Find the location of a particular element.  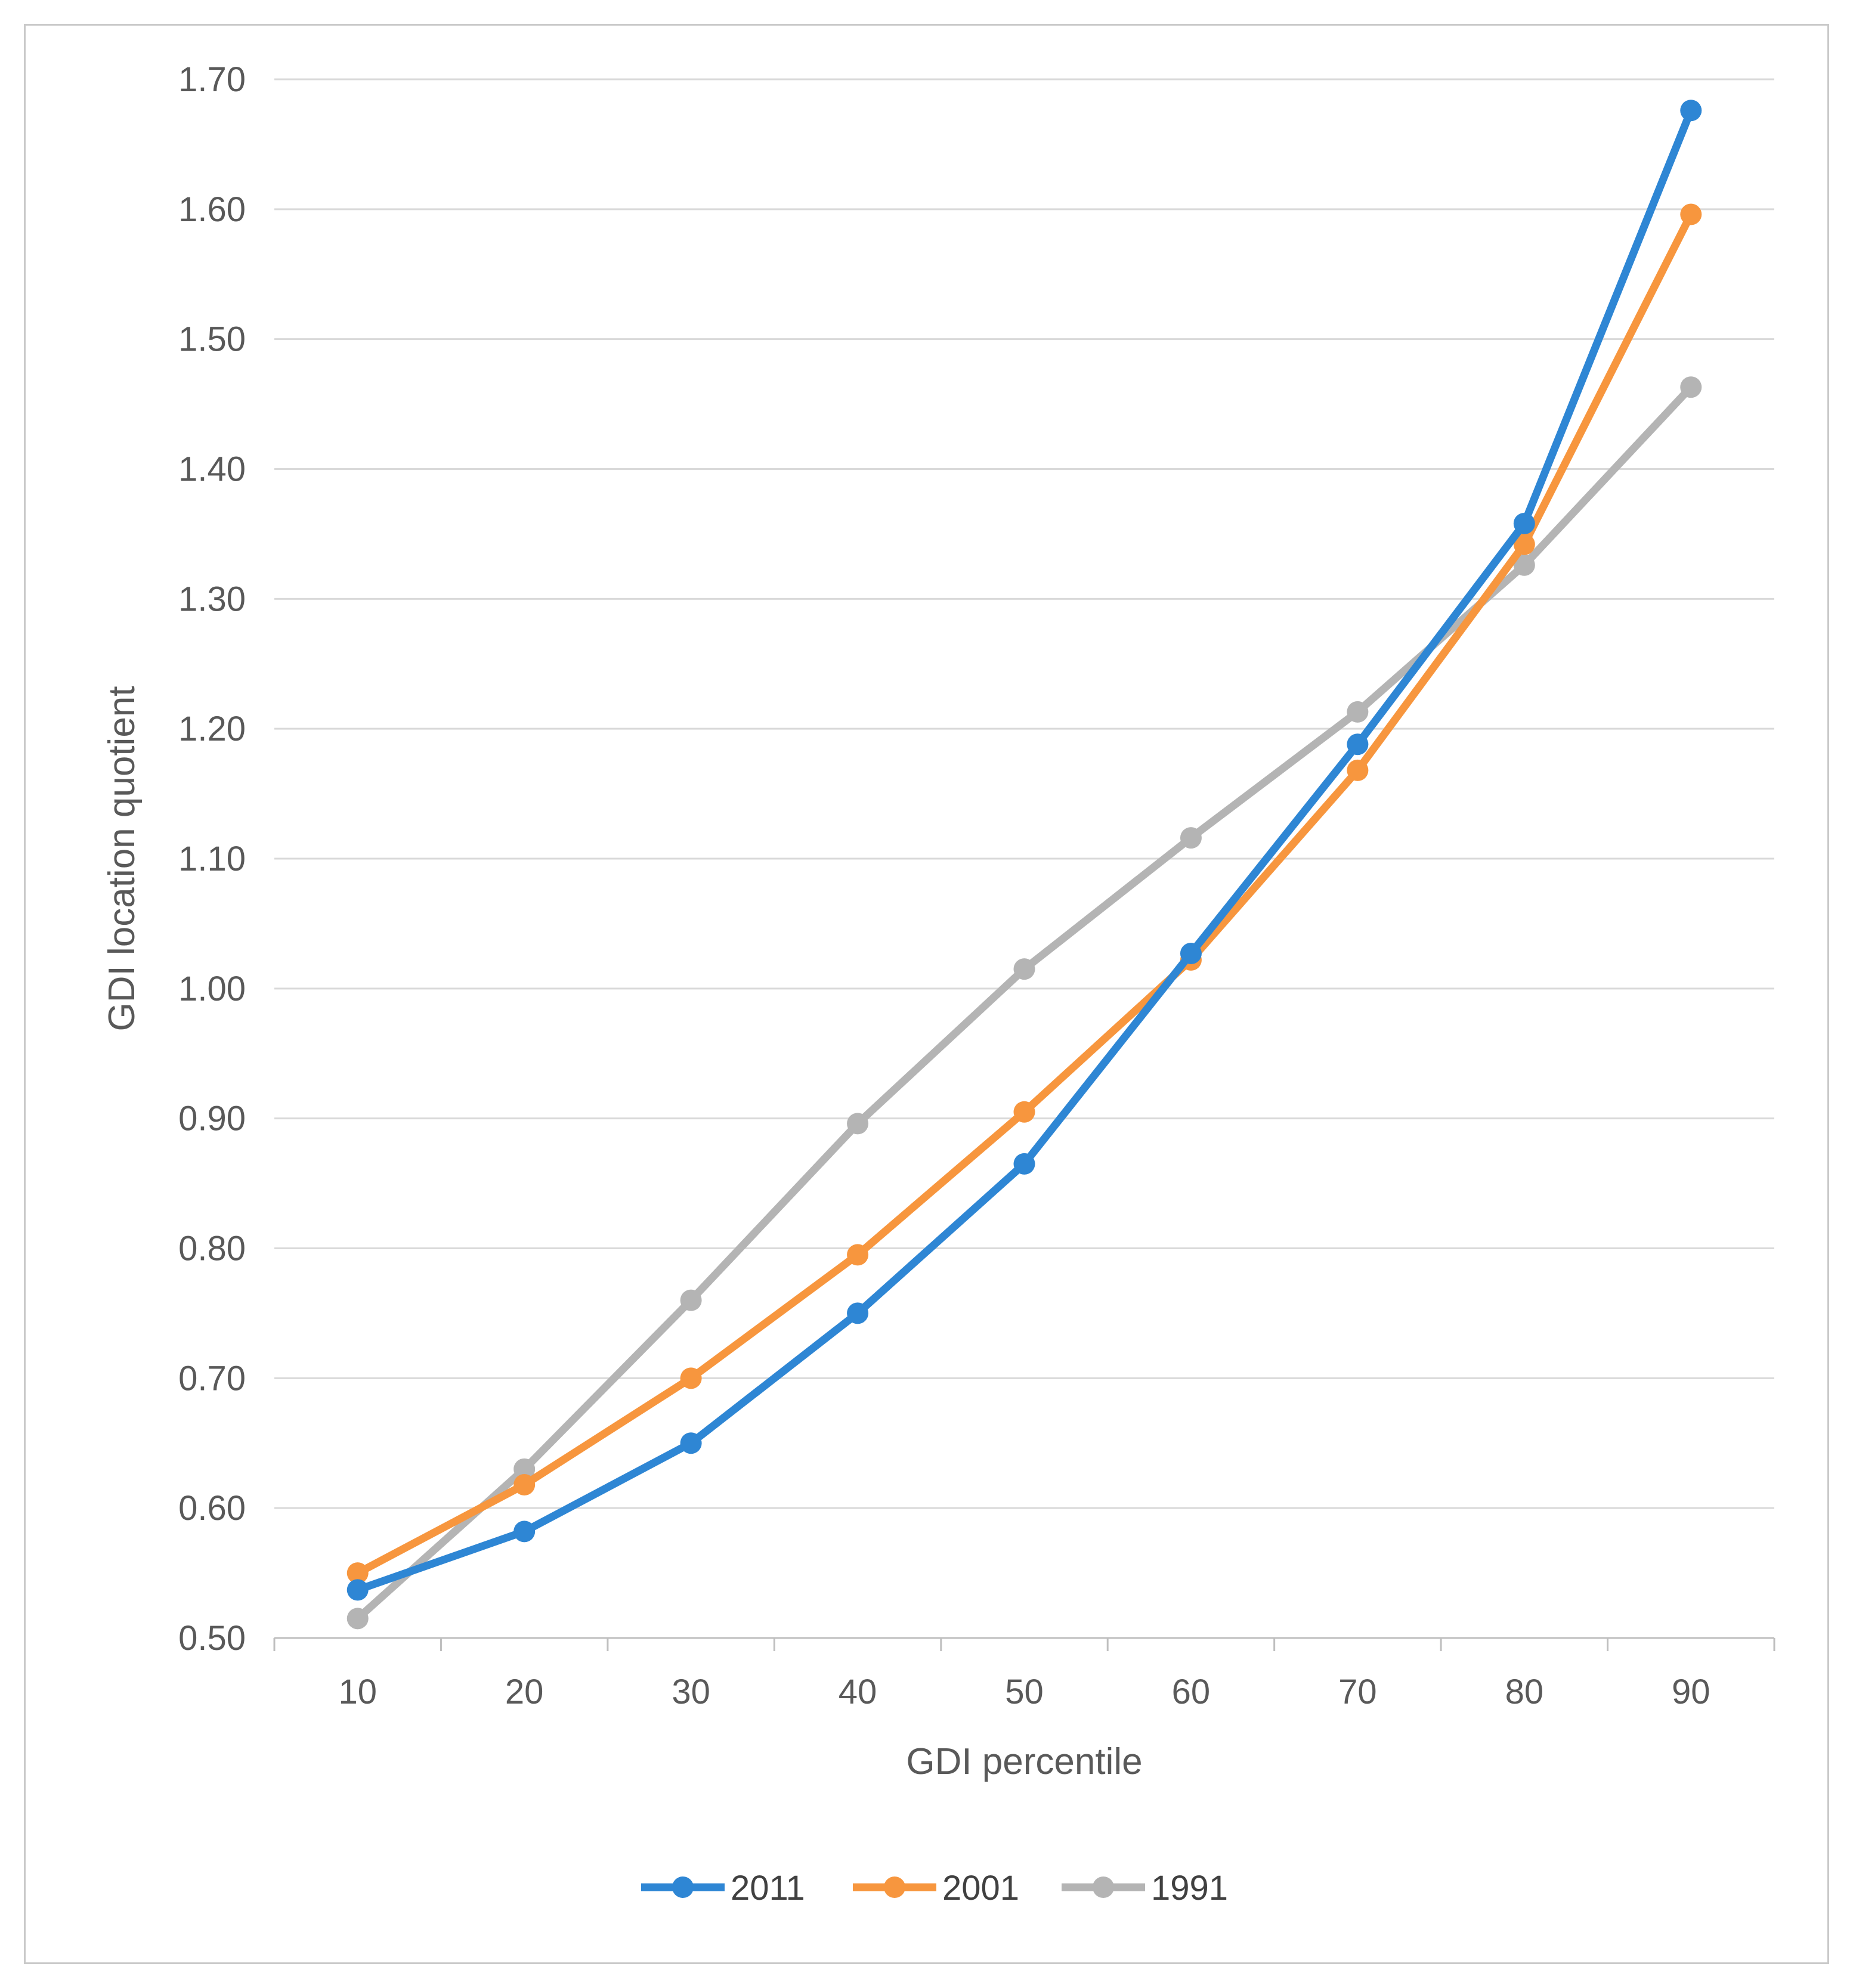

x-tick-label: 30 is located at coordinates (691, 1692).